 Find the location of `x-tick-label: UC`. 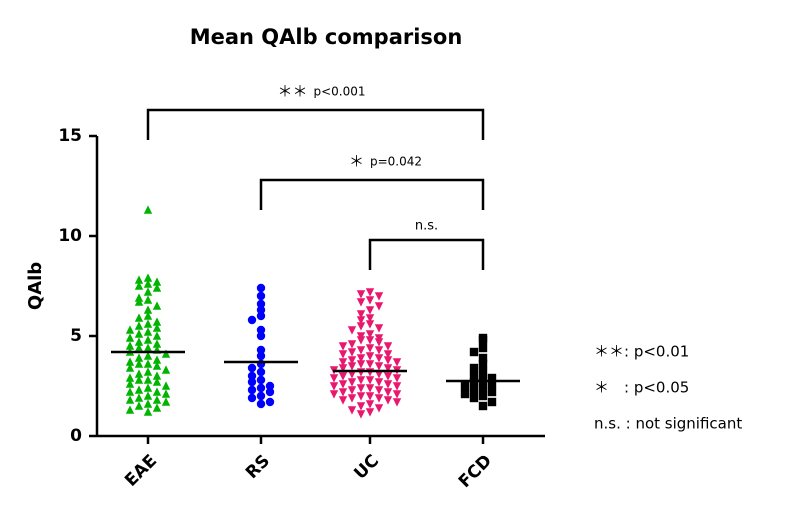

x-tick-label: UC is located at coordinates (366, 467).